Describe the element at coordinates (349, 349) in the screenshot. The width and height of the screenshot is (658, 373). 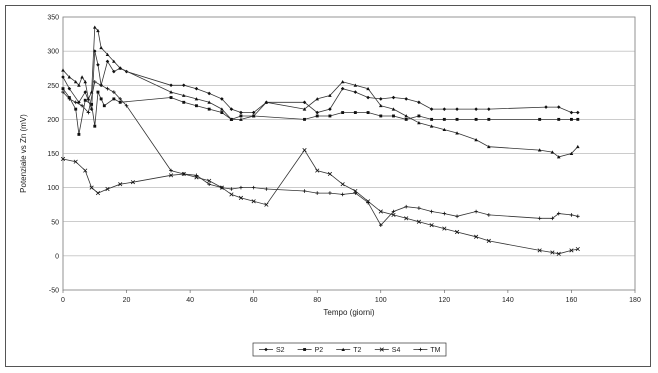
I see `legend: S2 P2 T2 S4 TM` at that location.